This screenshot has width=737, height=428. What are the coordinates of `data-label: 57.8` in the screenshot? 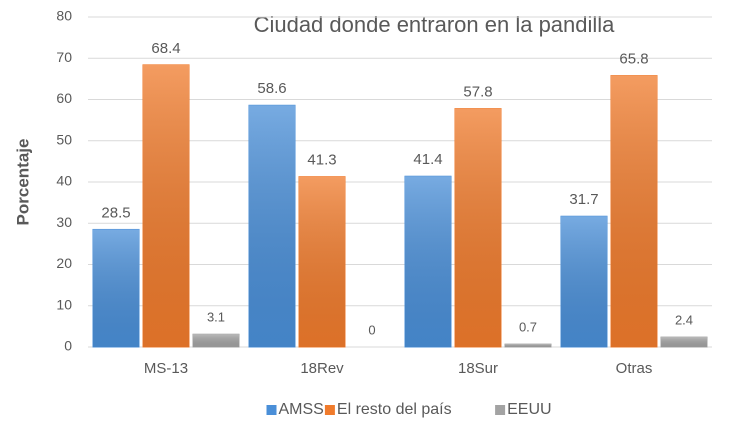 It's located at (477, 92).